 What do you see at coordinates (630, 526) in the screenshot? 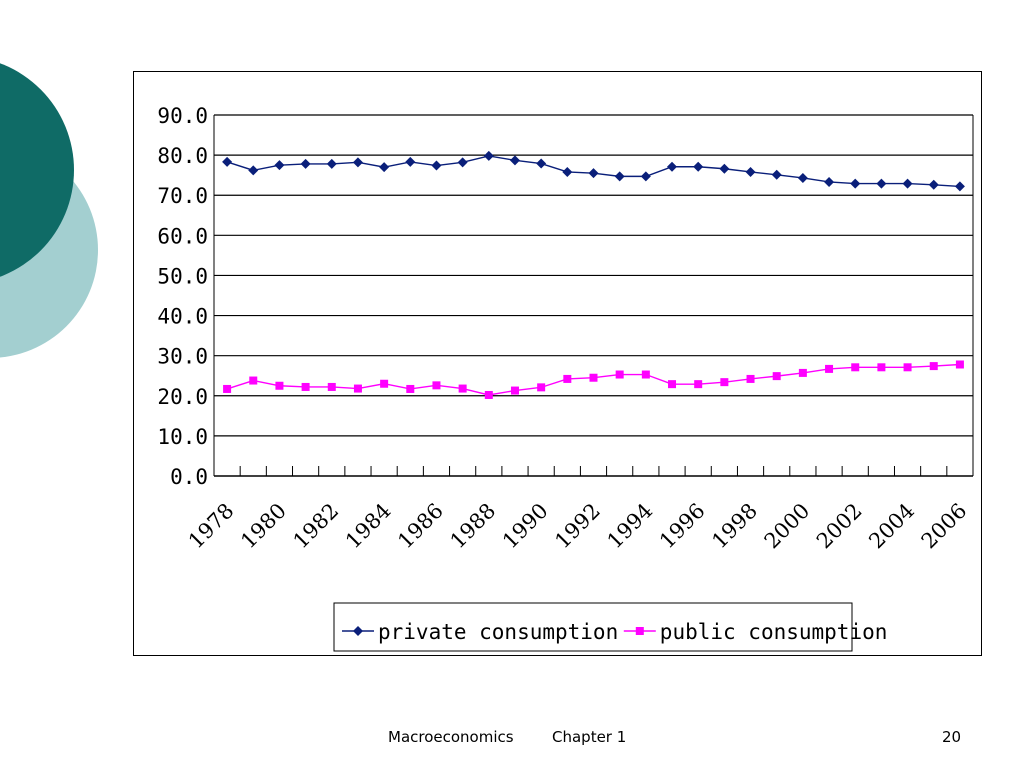
I see `x-tick-label: 1994` at bounding box center [630, 526].